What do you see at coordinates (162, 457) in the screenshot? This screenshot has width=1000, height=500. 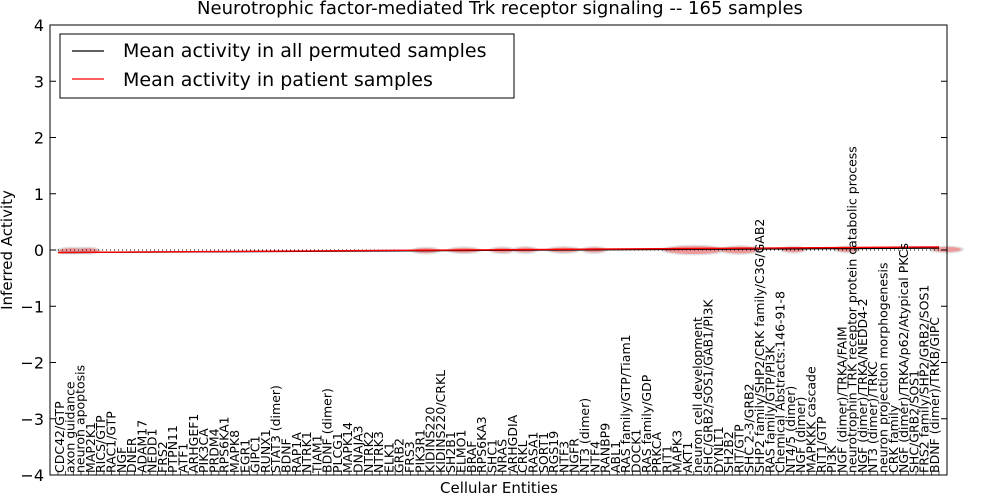 I see `x-tick-label: FRS2` at bounding box center [162, 457].